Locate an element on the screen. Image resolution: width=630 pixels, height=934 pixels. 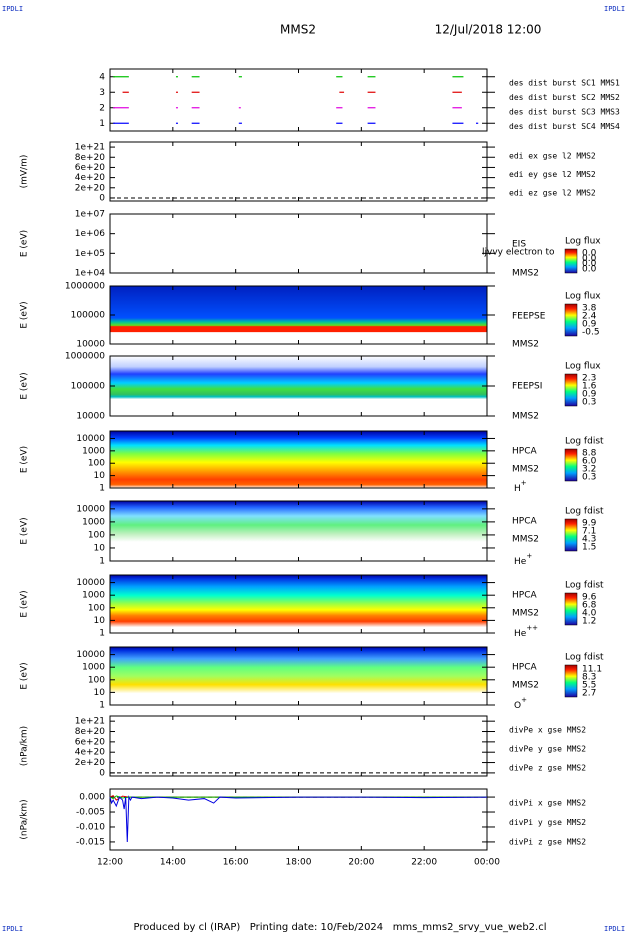
species-label: H+ is located at coordinates (520, 486).